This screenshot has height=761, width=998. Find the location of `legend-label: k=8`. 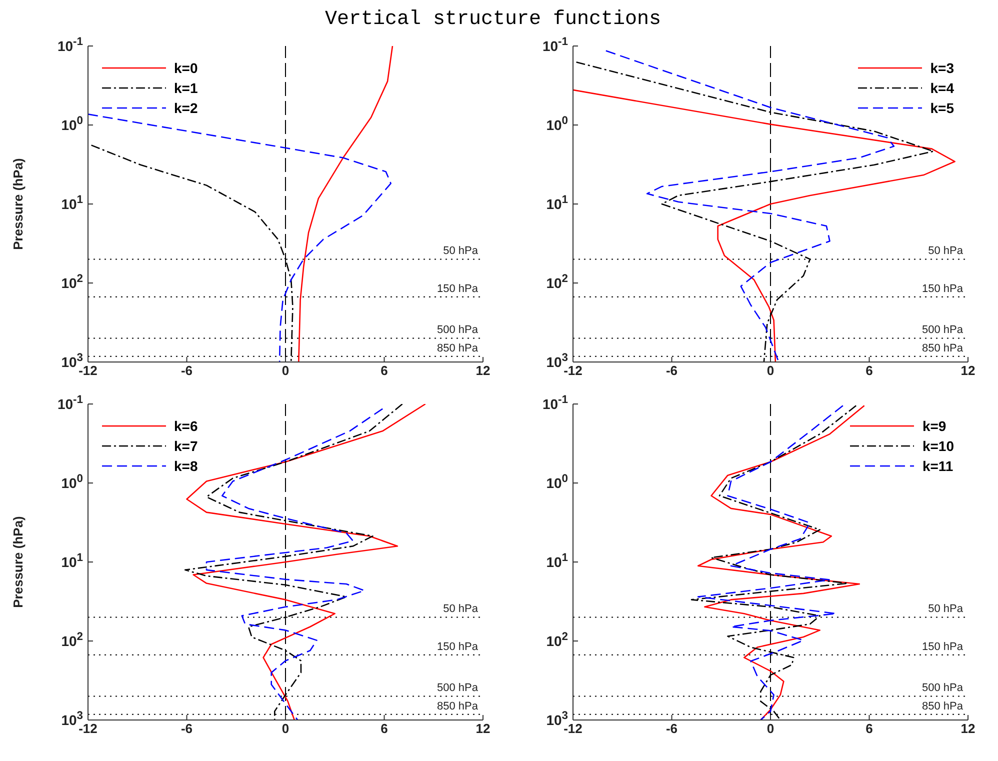

legend-label: k=8 is located at coordinates (186, 466).